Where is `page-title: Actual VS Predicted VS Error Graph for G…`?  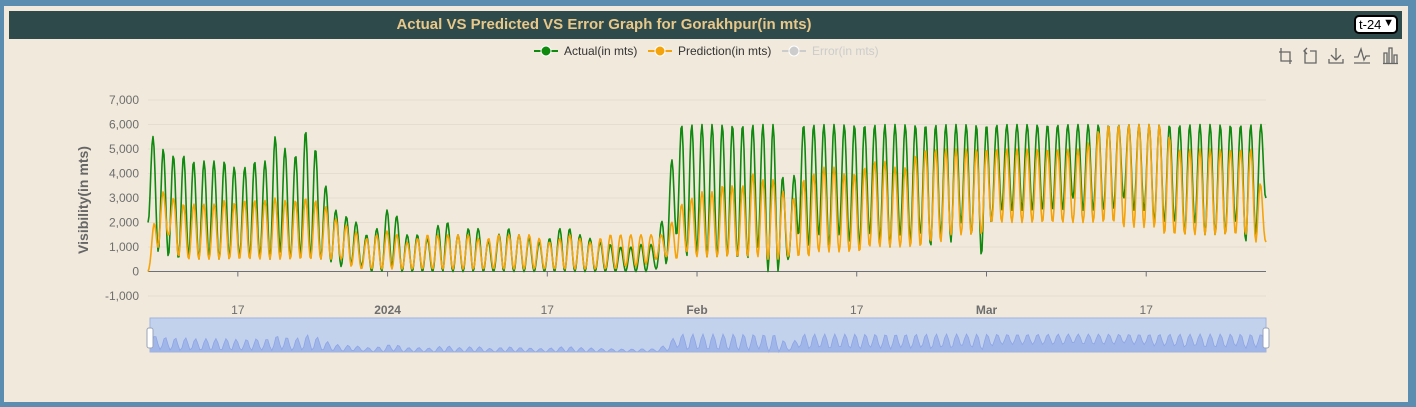 page-title: Actual VS Predicted VS Error Graph for G… is located at coordinates (604, 24).